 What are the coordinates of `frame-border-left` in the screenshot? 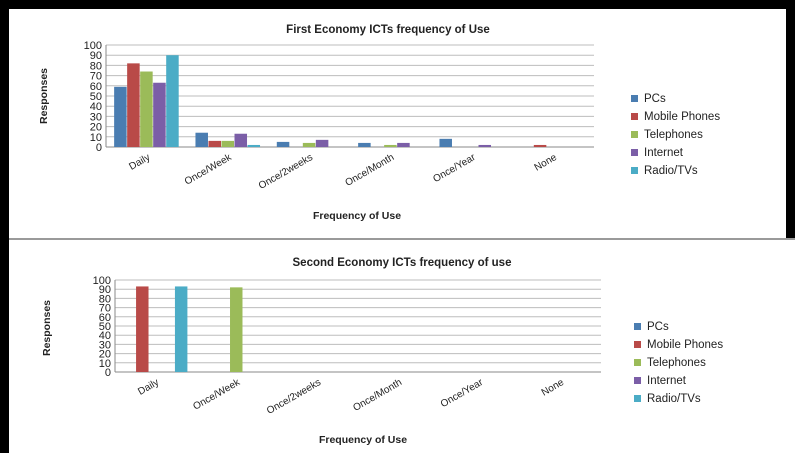 It's located at (4, 226).